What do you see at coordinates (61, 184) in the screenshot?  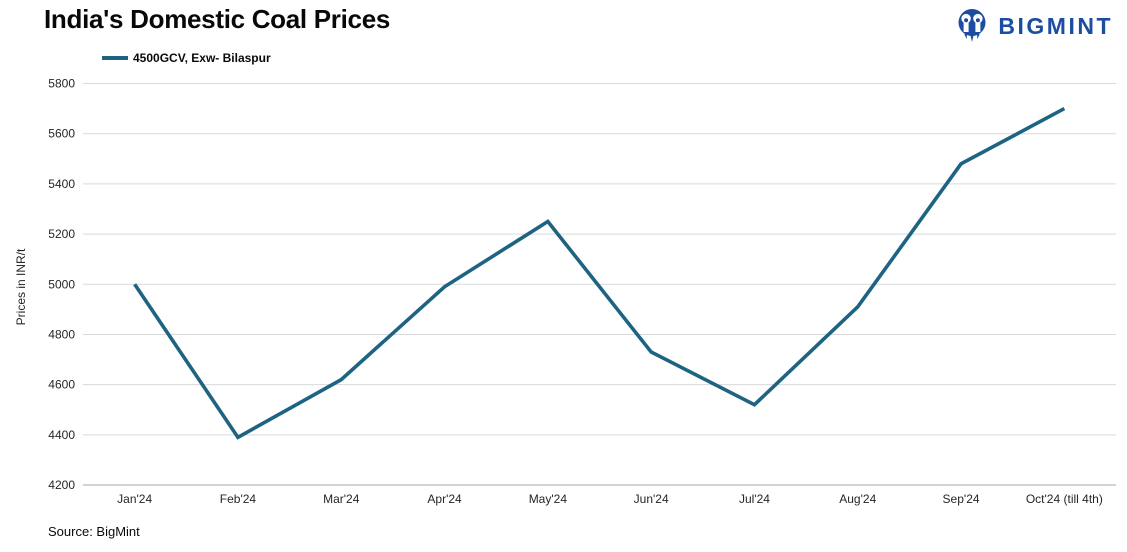 I see `y-tick-label: 5400` at bounding box center [61, 184].